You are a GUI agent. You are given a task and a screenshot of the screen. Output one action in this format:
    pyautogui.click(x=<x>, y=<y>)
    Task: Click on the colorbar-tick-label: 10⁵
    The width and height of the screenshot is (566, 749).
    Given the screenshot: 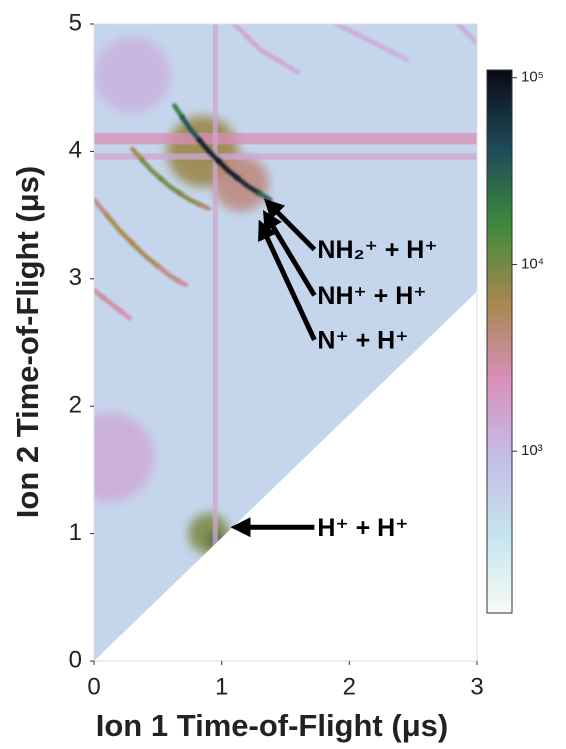 What is the action you would take?
    pyautogui.click(x=532, y=77)
    